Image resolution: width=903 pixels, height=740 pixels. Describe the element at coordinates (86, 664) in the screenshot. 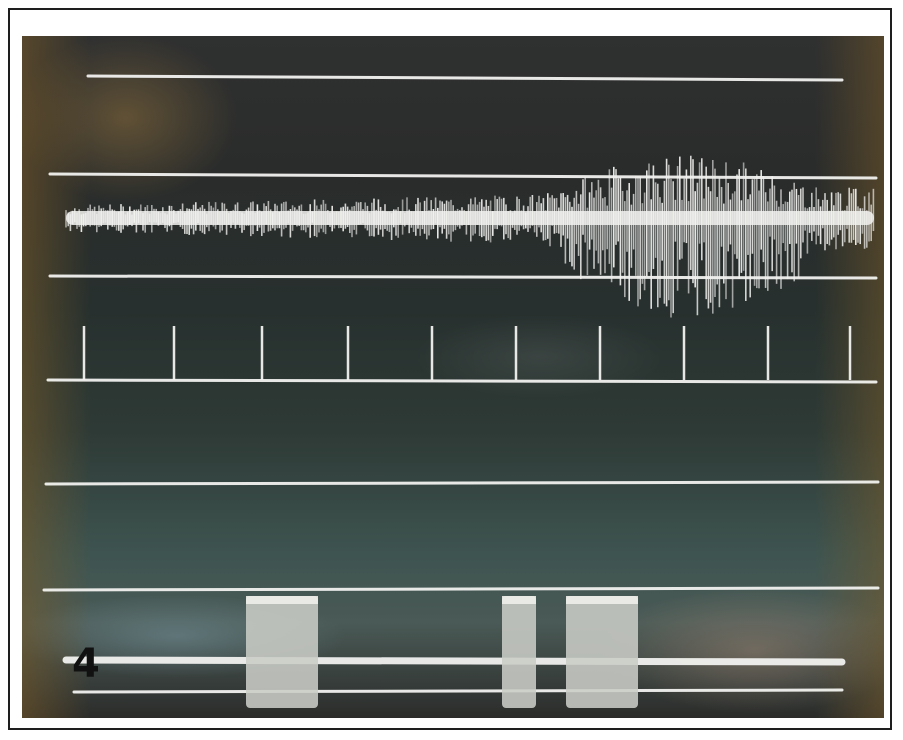

I see `panel-number-label: 4` at that location.